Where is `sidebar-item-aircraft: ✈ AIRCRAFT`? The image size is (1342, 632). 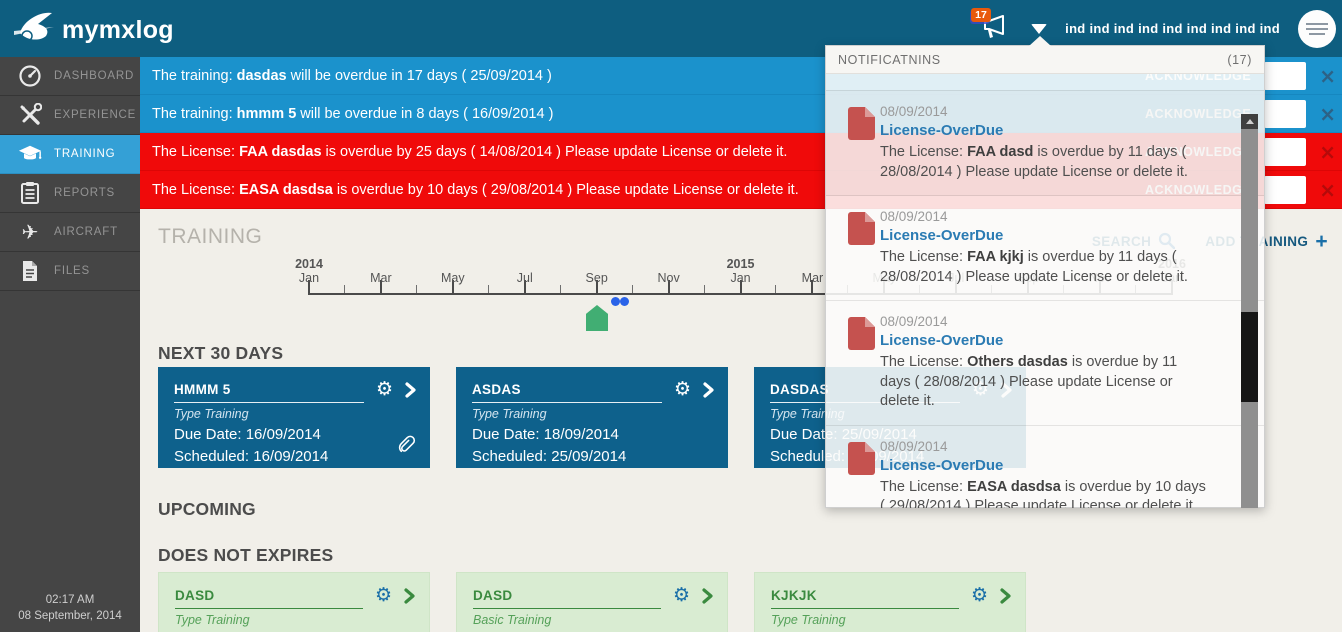 sidebar-item-aircraft: ✈ AIRCRAFT is located at coordinates (70, 232).